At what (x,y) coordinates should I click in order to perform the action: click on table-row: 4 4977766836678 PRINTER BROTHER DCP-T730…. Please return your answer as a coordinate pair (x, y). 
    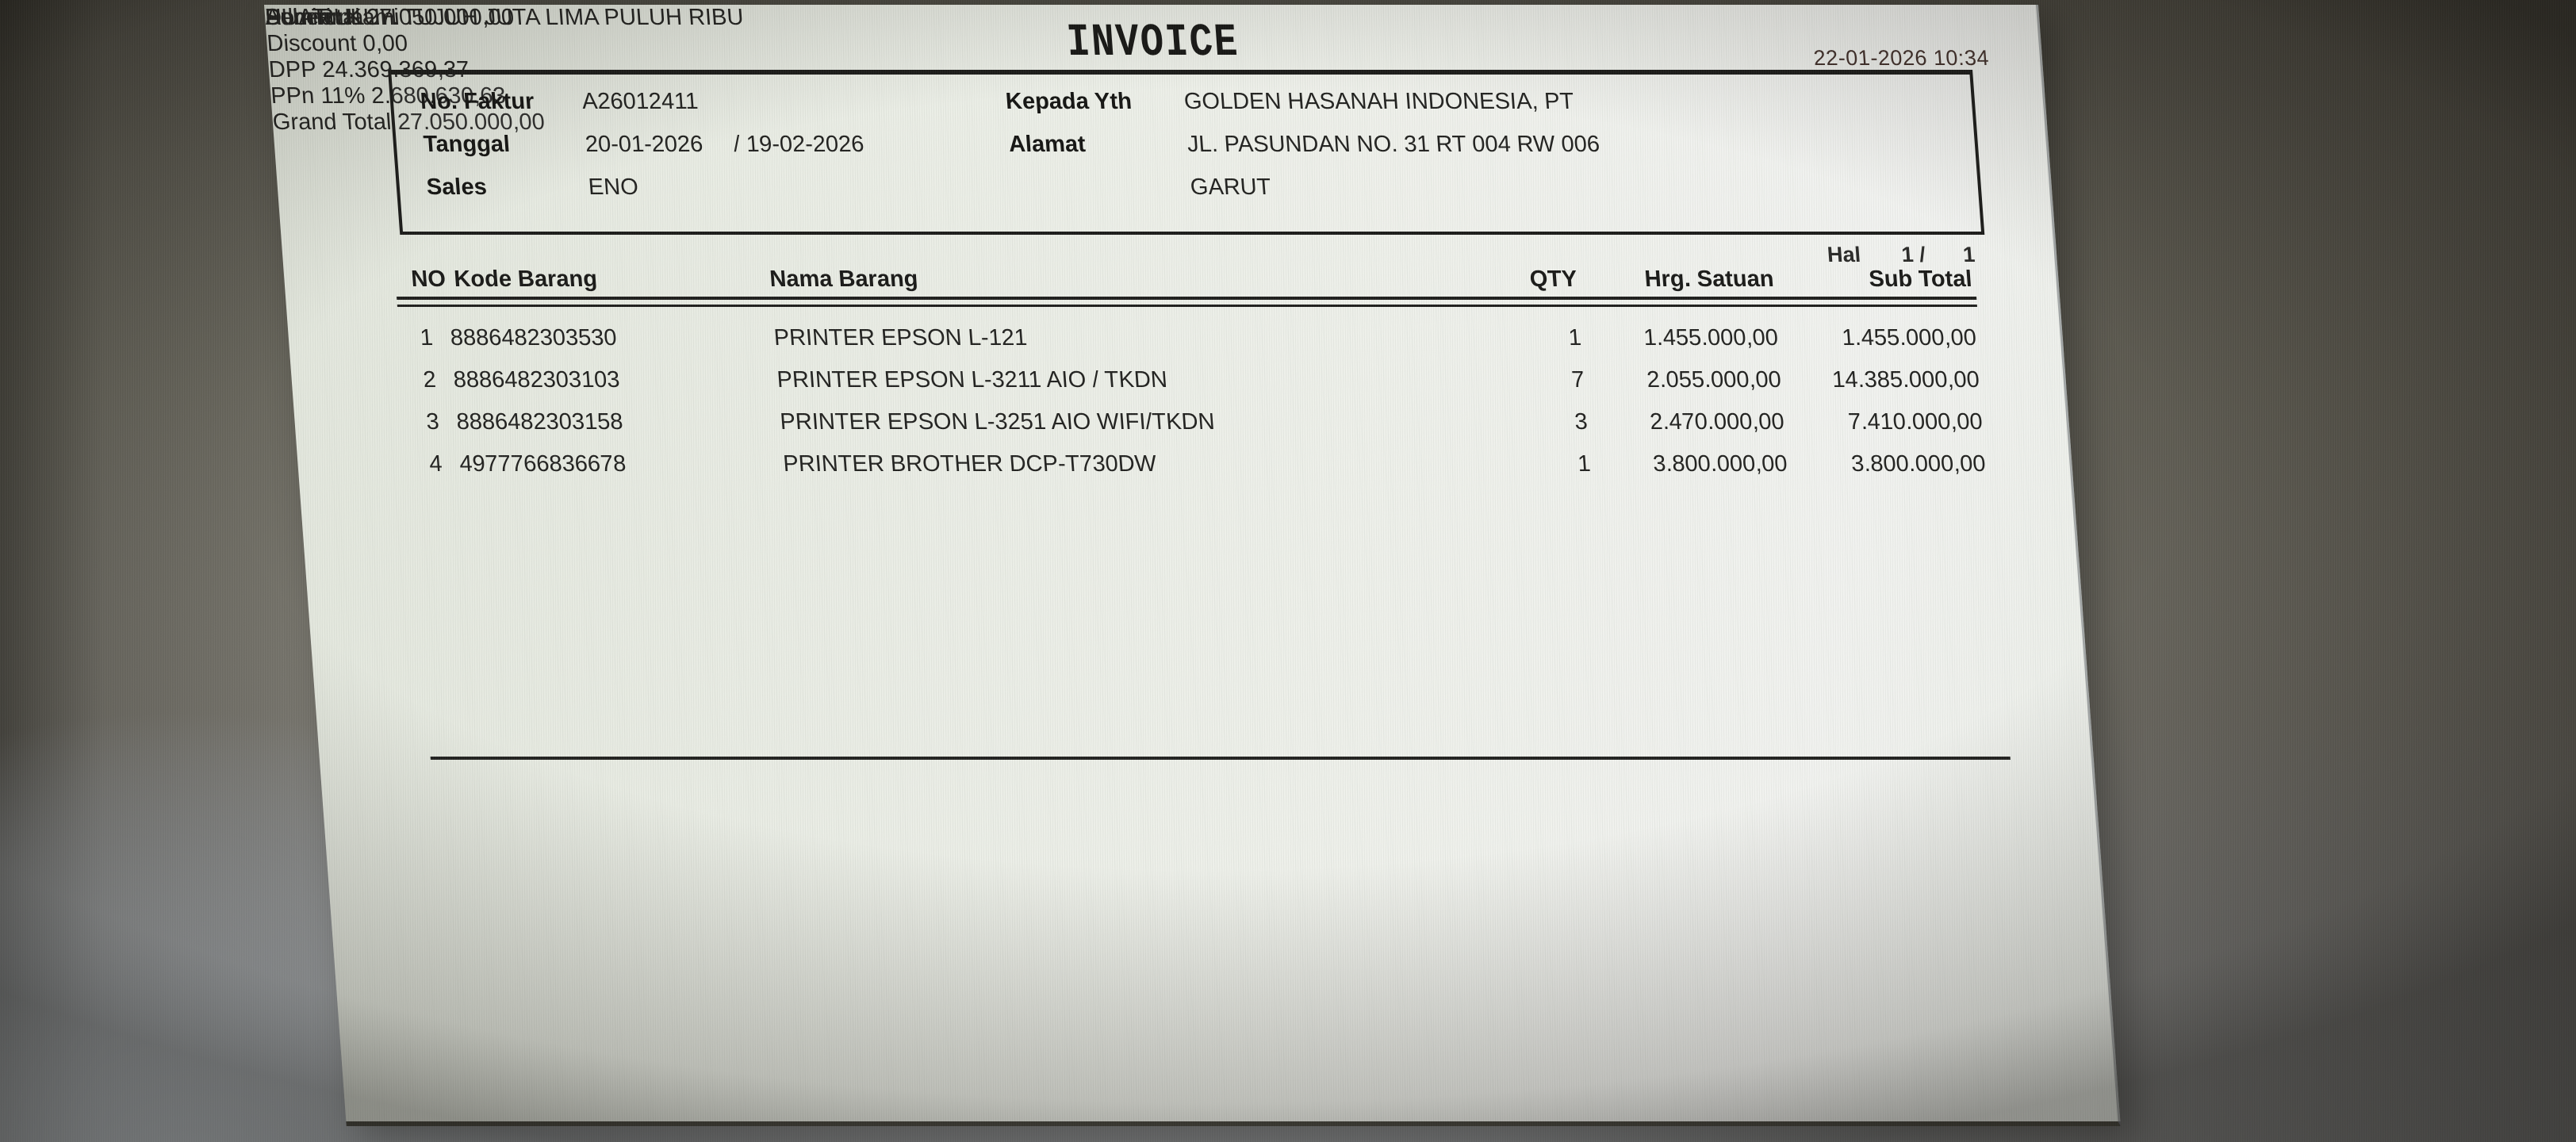
    Looking at the image, I should click on (1184, 472).